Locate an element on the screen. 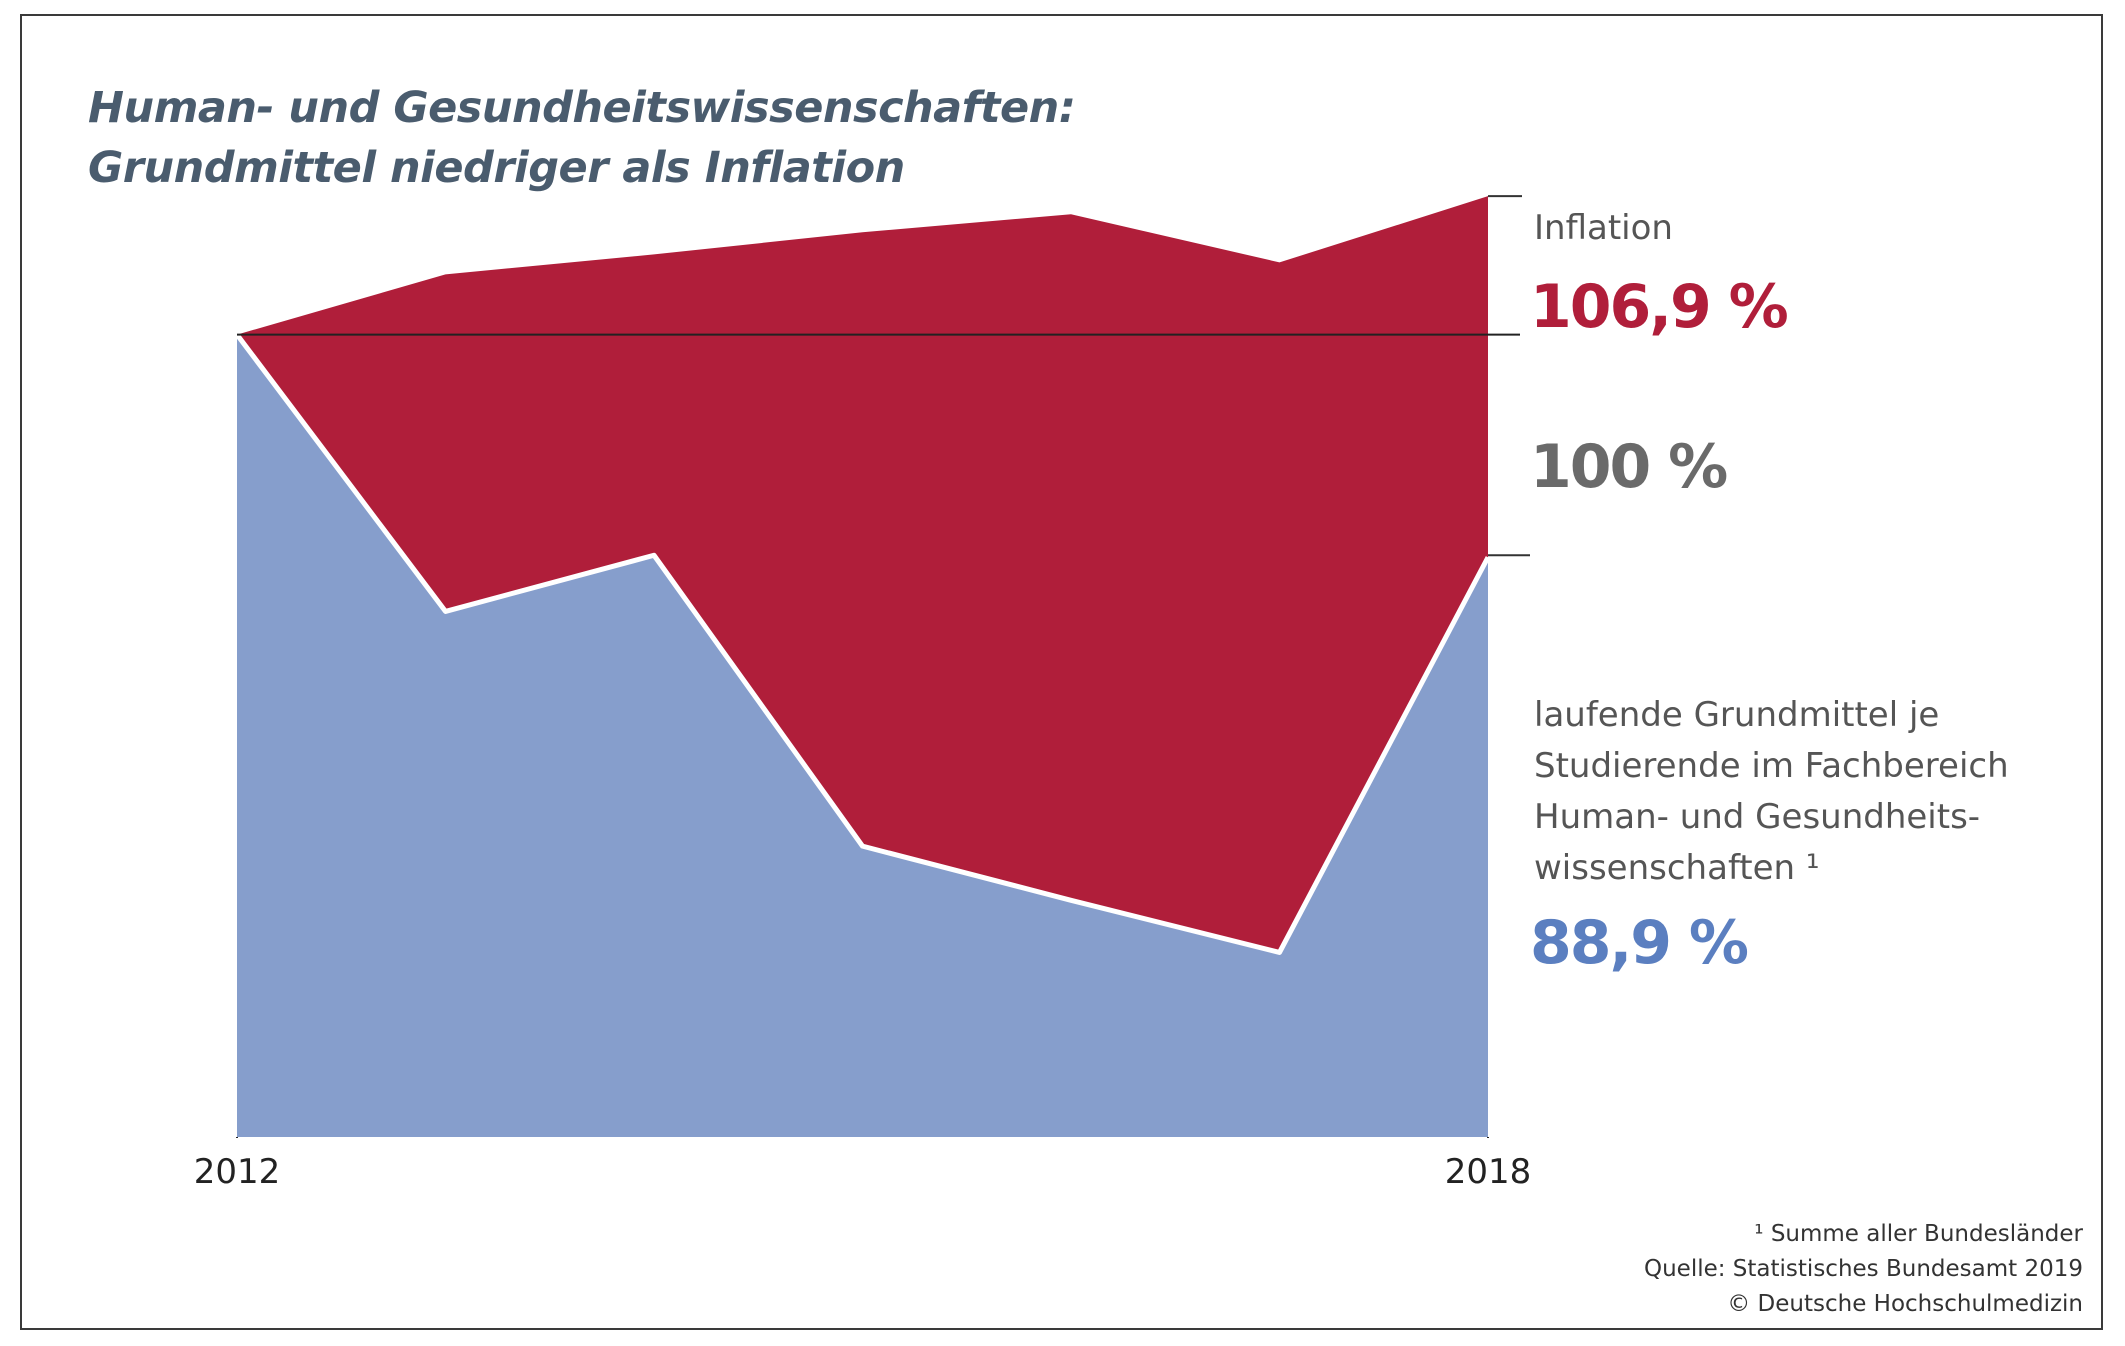 The image size is (2125, 1346). funds-label-line-4: wissenschaften ¹ is located at coordinates (1677, 868).